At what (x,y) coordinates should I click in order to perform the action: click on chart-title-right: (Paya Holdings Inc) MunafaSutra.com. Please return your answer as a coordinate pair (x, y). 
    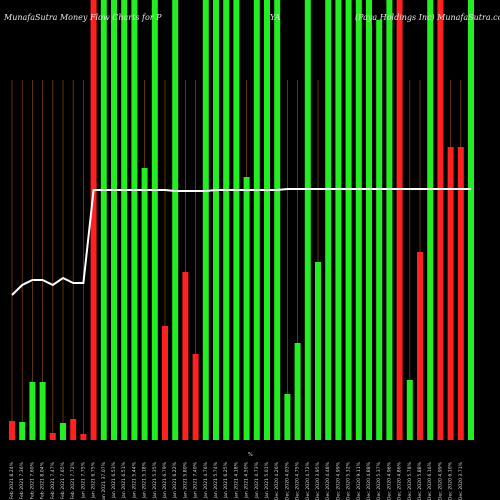
    Looking at the image, I should click on (427, 17).